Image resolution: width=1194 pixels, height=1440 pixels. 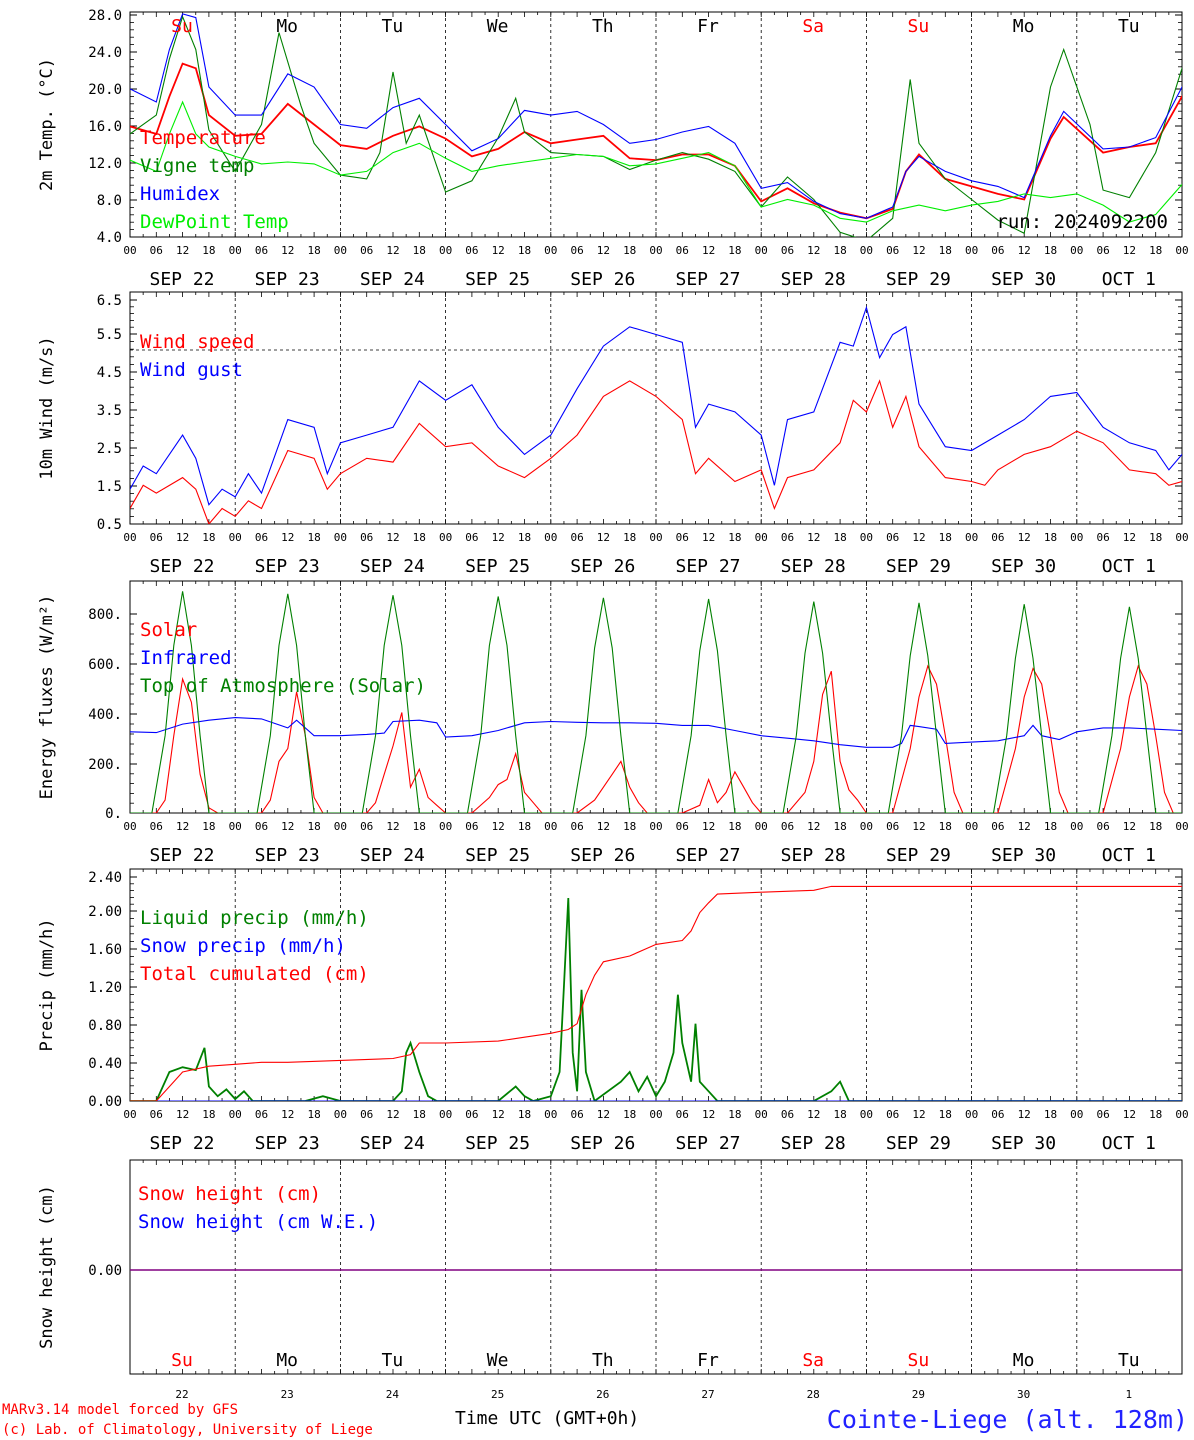 What do you see at coordinates (105, 988) in the screenshot?
I see `y-tick-label: 1.20` at bounding box center [105, 988].